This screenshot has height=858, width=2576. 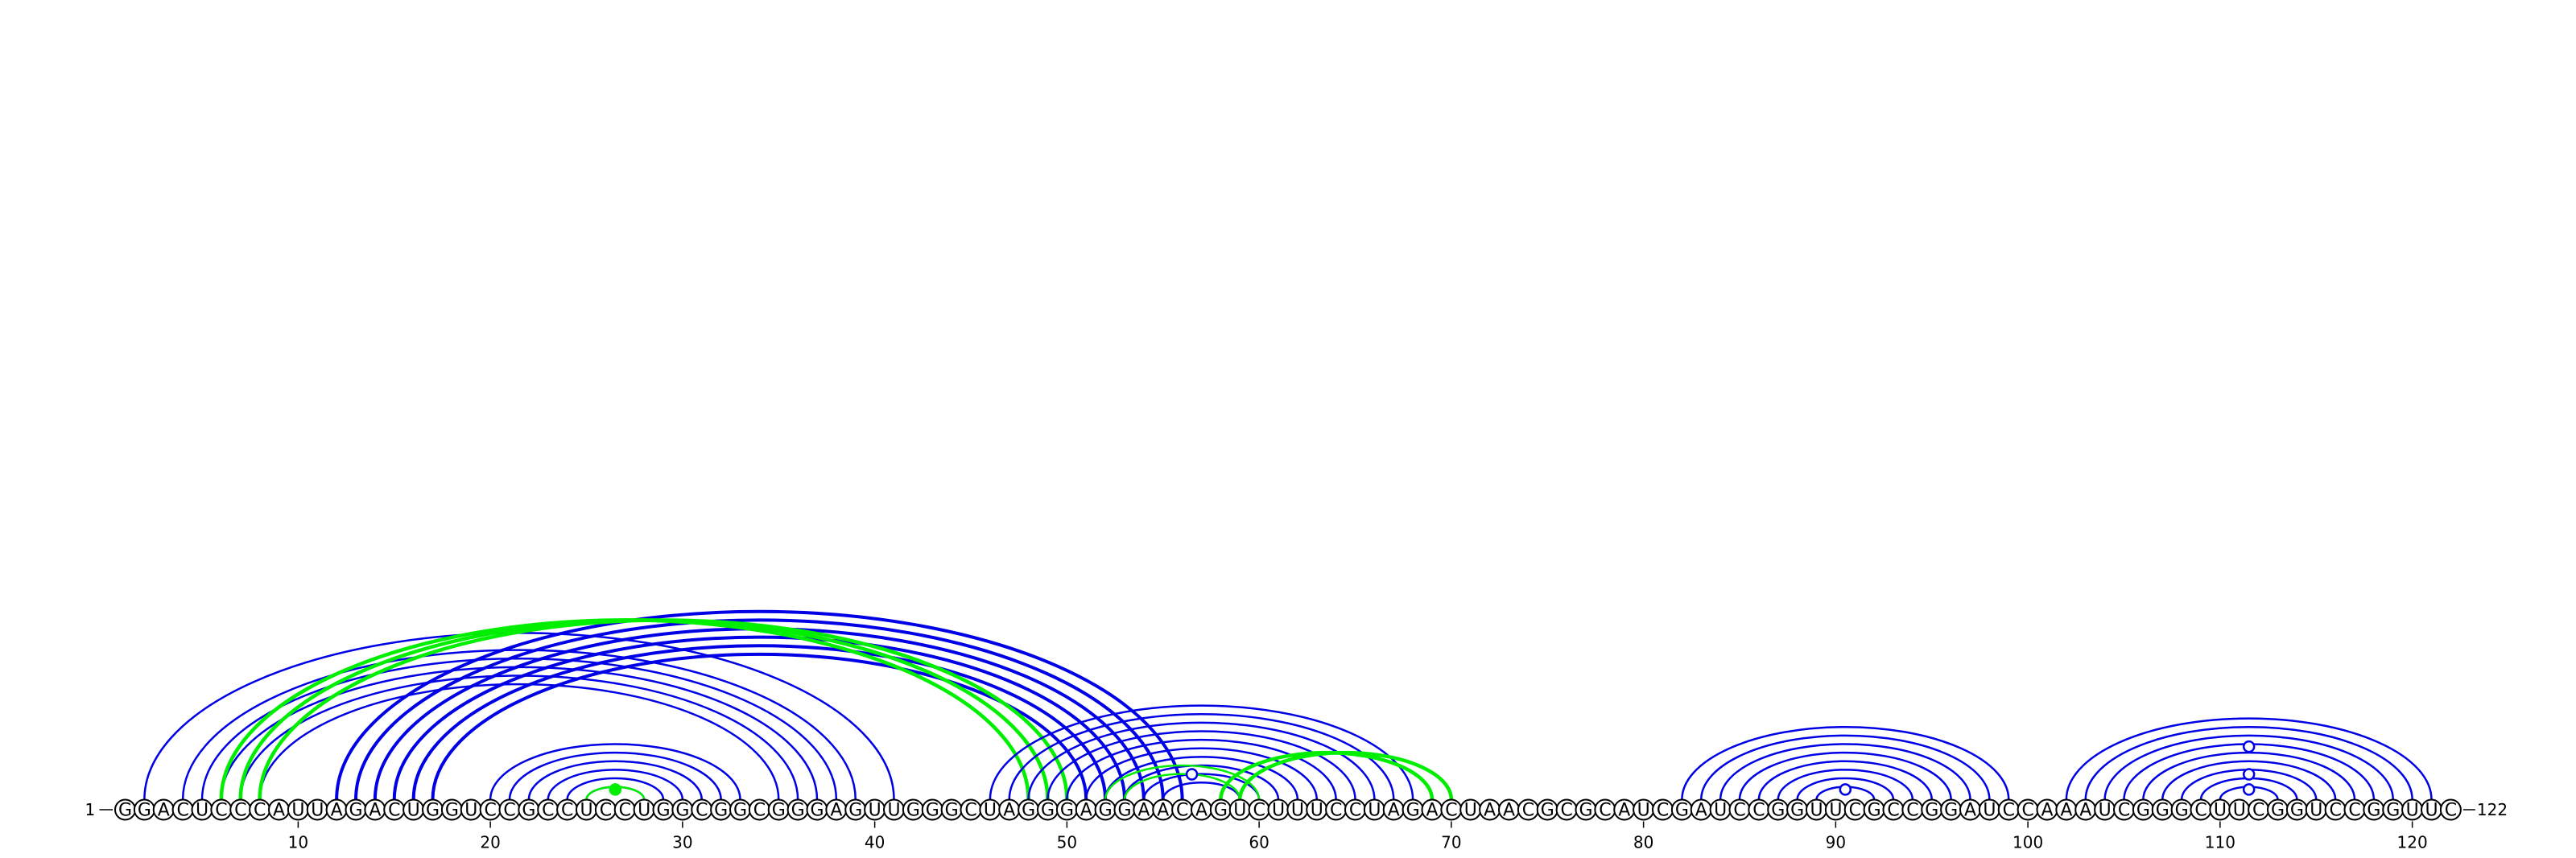 I want to click on nucleotide-26: C, so click(x=605, y=809).